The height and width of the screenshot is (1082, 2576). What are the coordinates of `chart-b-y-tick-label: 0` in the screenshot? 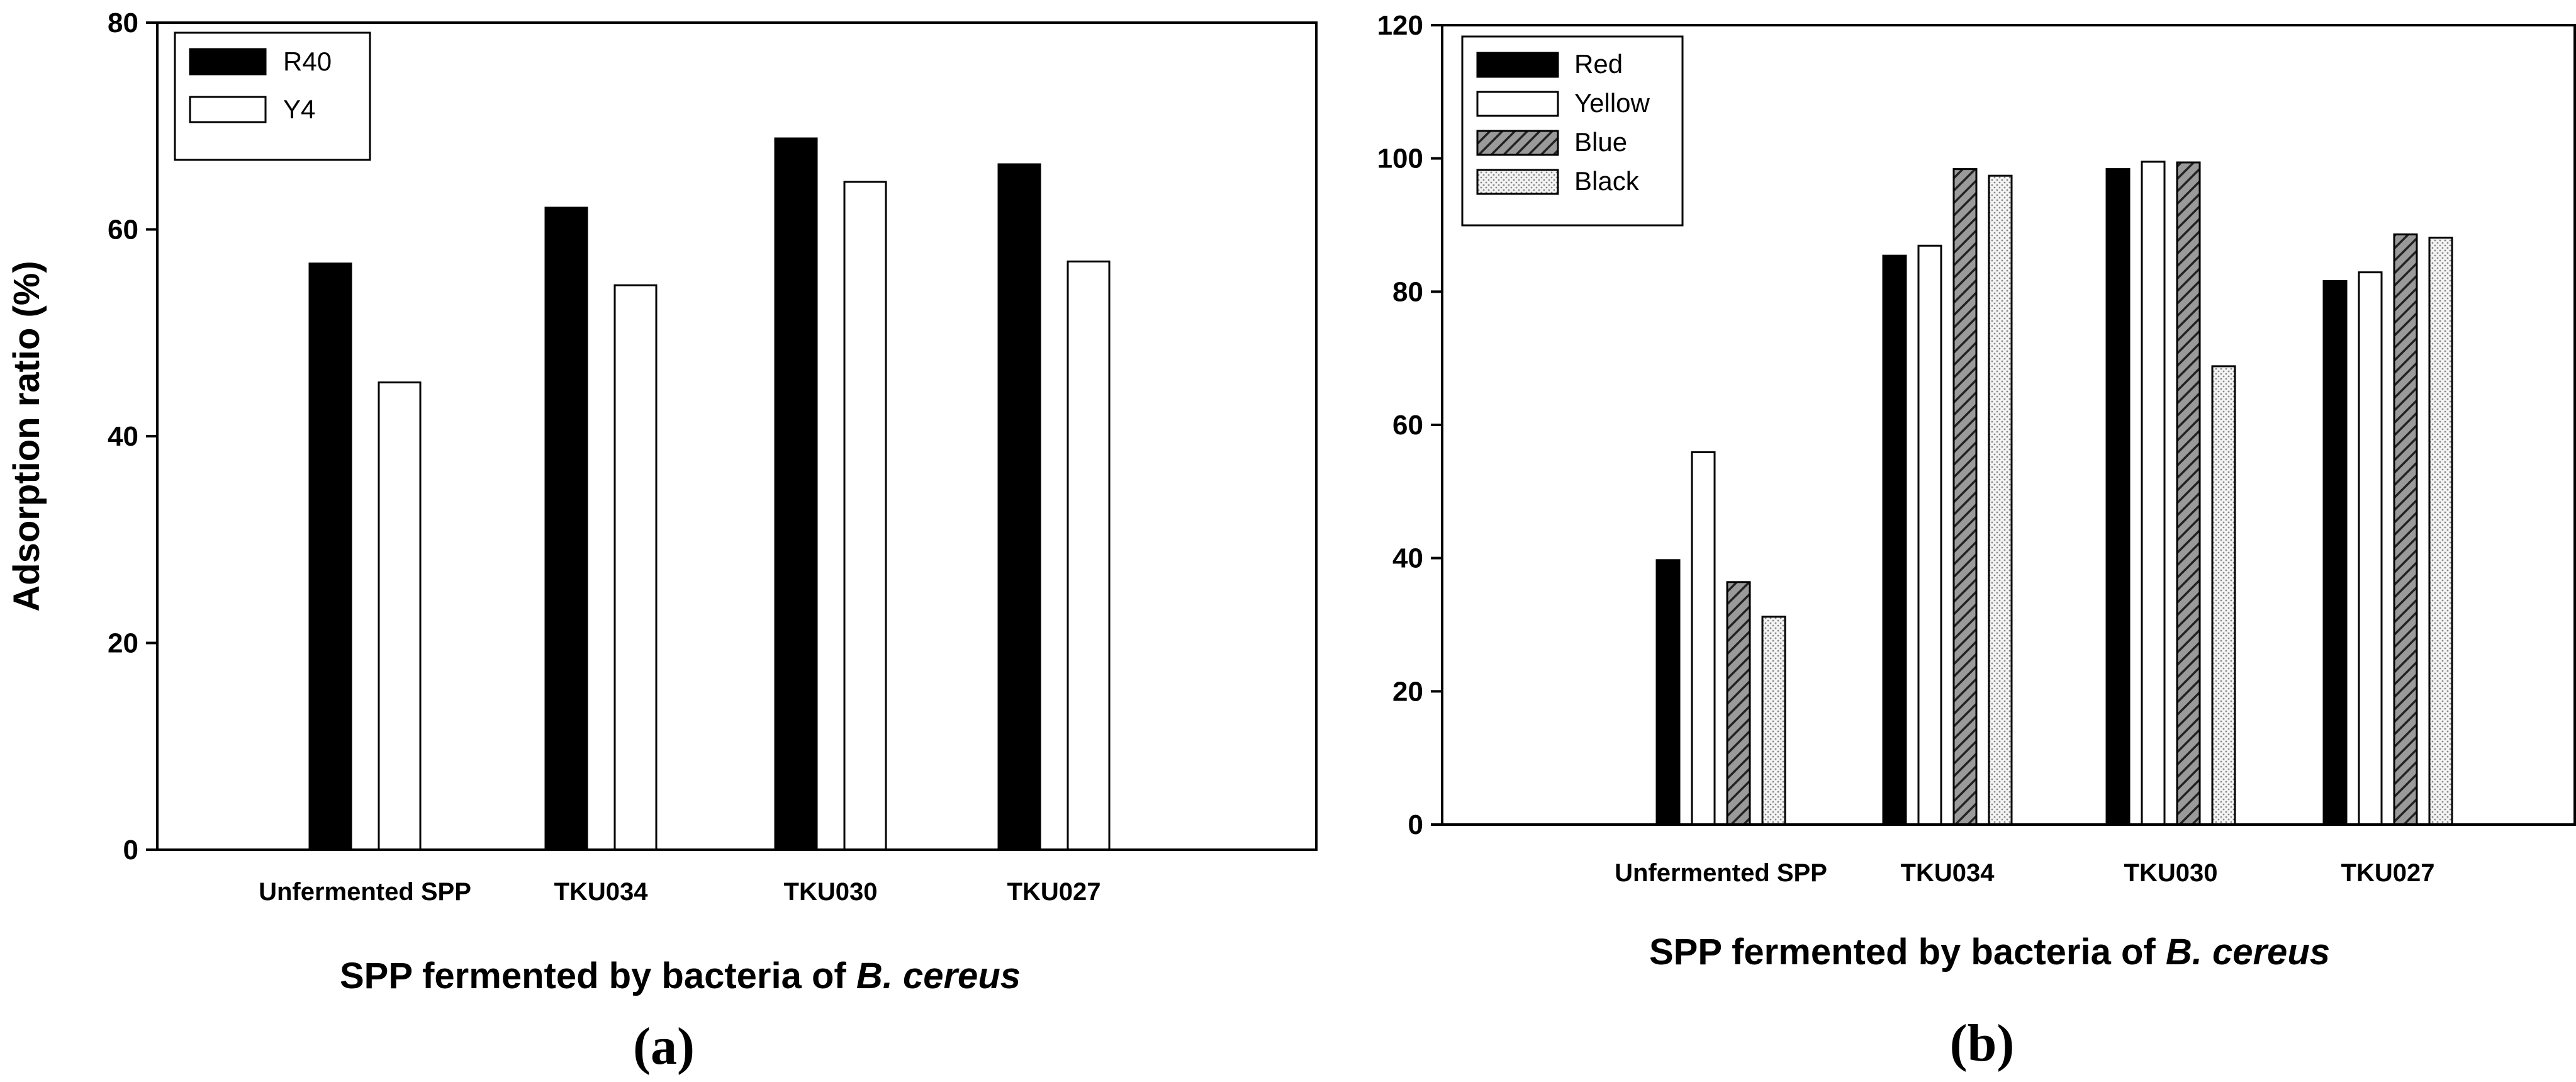 It's located at (1415, 824).